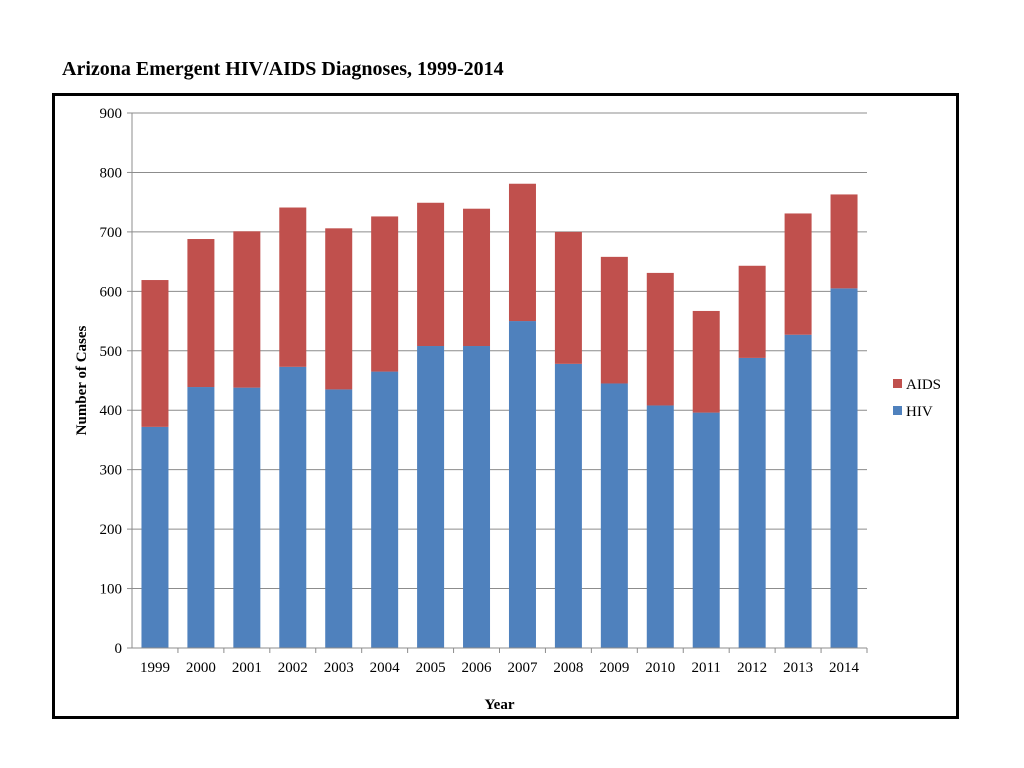 This screenshot has width=1024, height=768. Describe the element at coordinates (844, 241) in the screenshot. I see `bar-aids-2014` at that location.